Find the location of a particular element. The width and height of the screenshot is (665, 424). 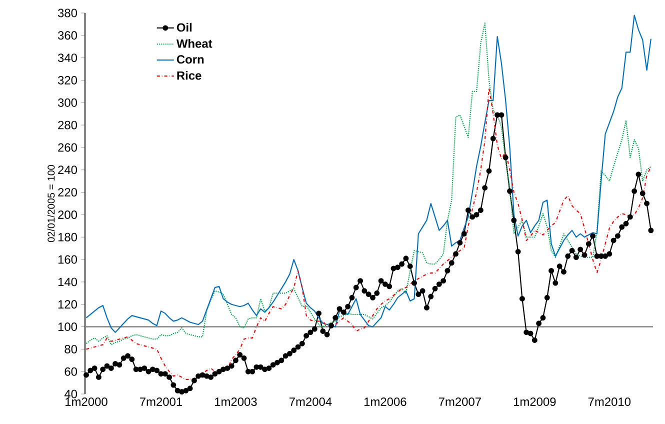

legend-label: Oil is located at coordinates (184, 27).